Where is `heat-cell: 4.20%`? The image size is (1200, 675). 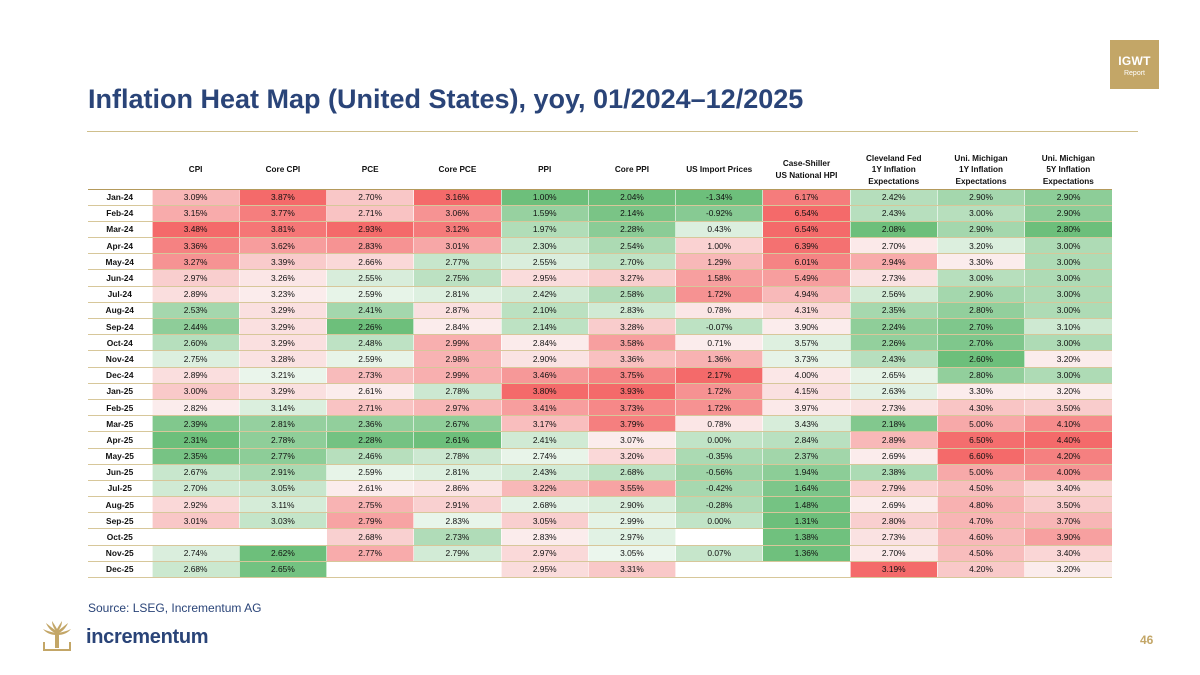 heat-cell: 4.20% is located at coordinates (1068, 456).